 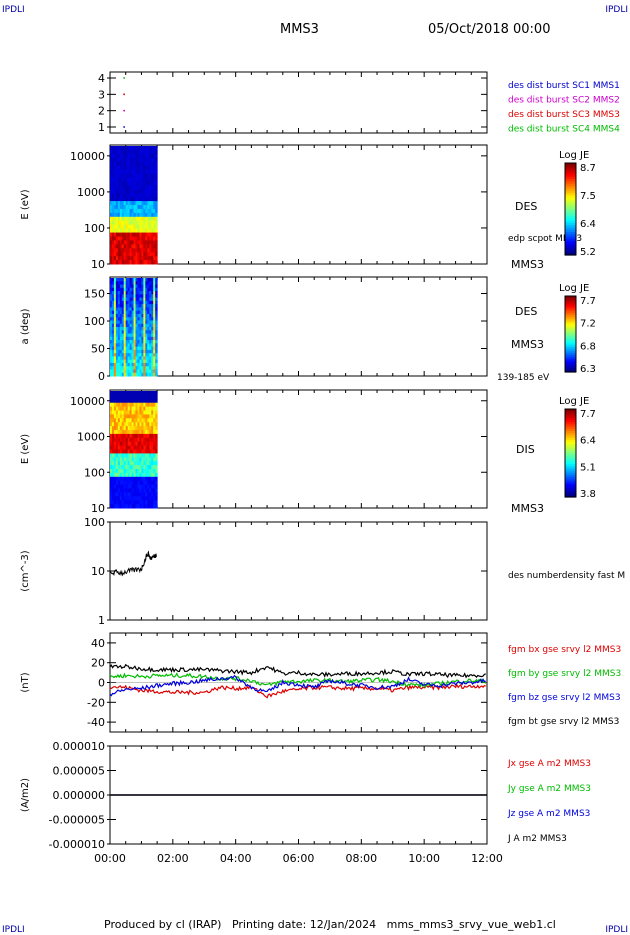 What do you see at coordinates (173, 858) in the screenshot?
I see `x-tick-label: 02:00` at bounding box center [173, 858].